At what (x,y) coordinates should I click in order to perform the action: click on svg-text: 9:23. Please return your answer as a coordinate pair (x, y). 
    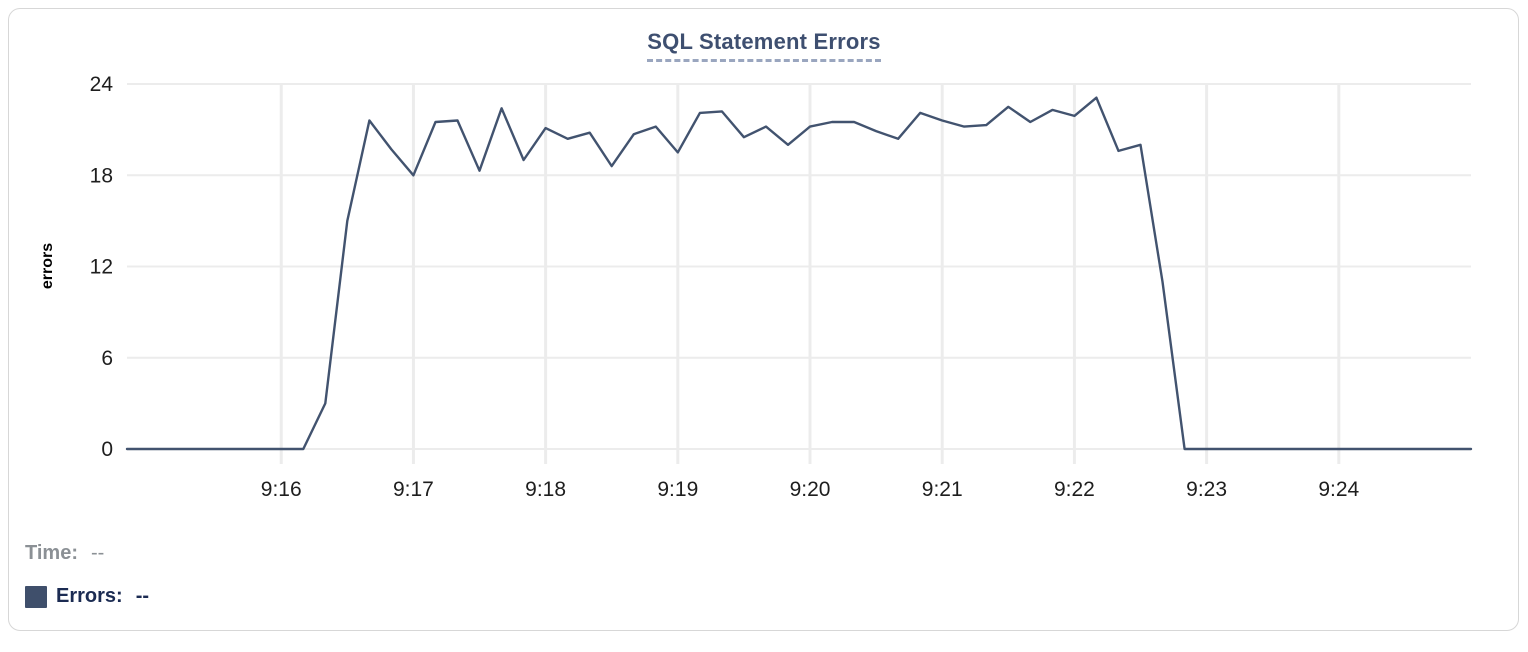
    Looking at the image, I should click on (1206, 489).